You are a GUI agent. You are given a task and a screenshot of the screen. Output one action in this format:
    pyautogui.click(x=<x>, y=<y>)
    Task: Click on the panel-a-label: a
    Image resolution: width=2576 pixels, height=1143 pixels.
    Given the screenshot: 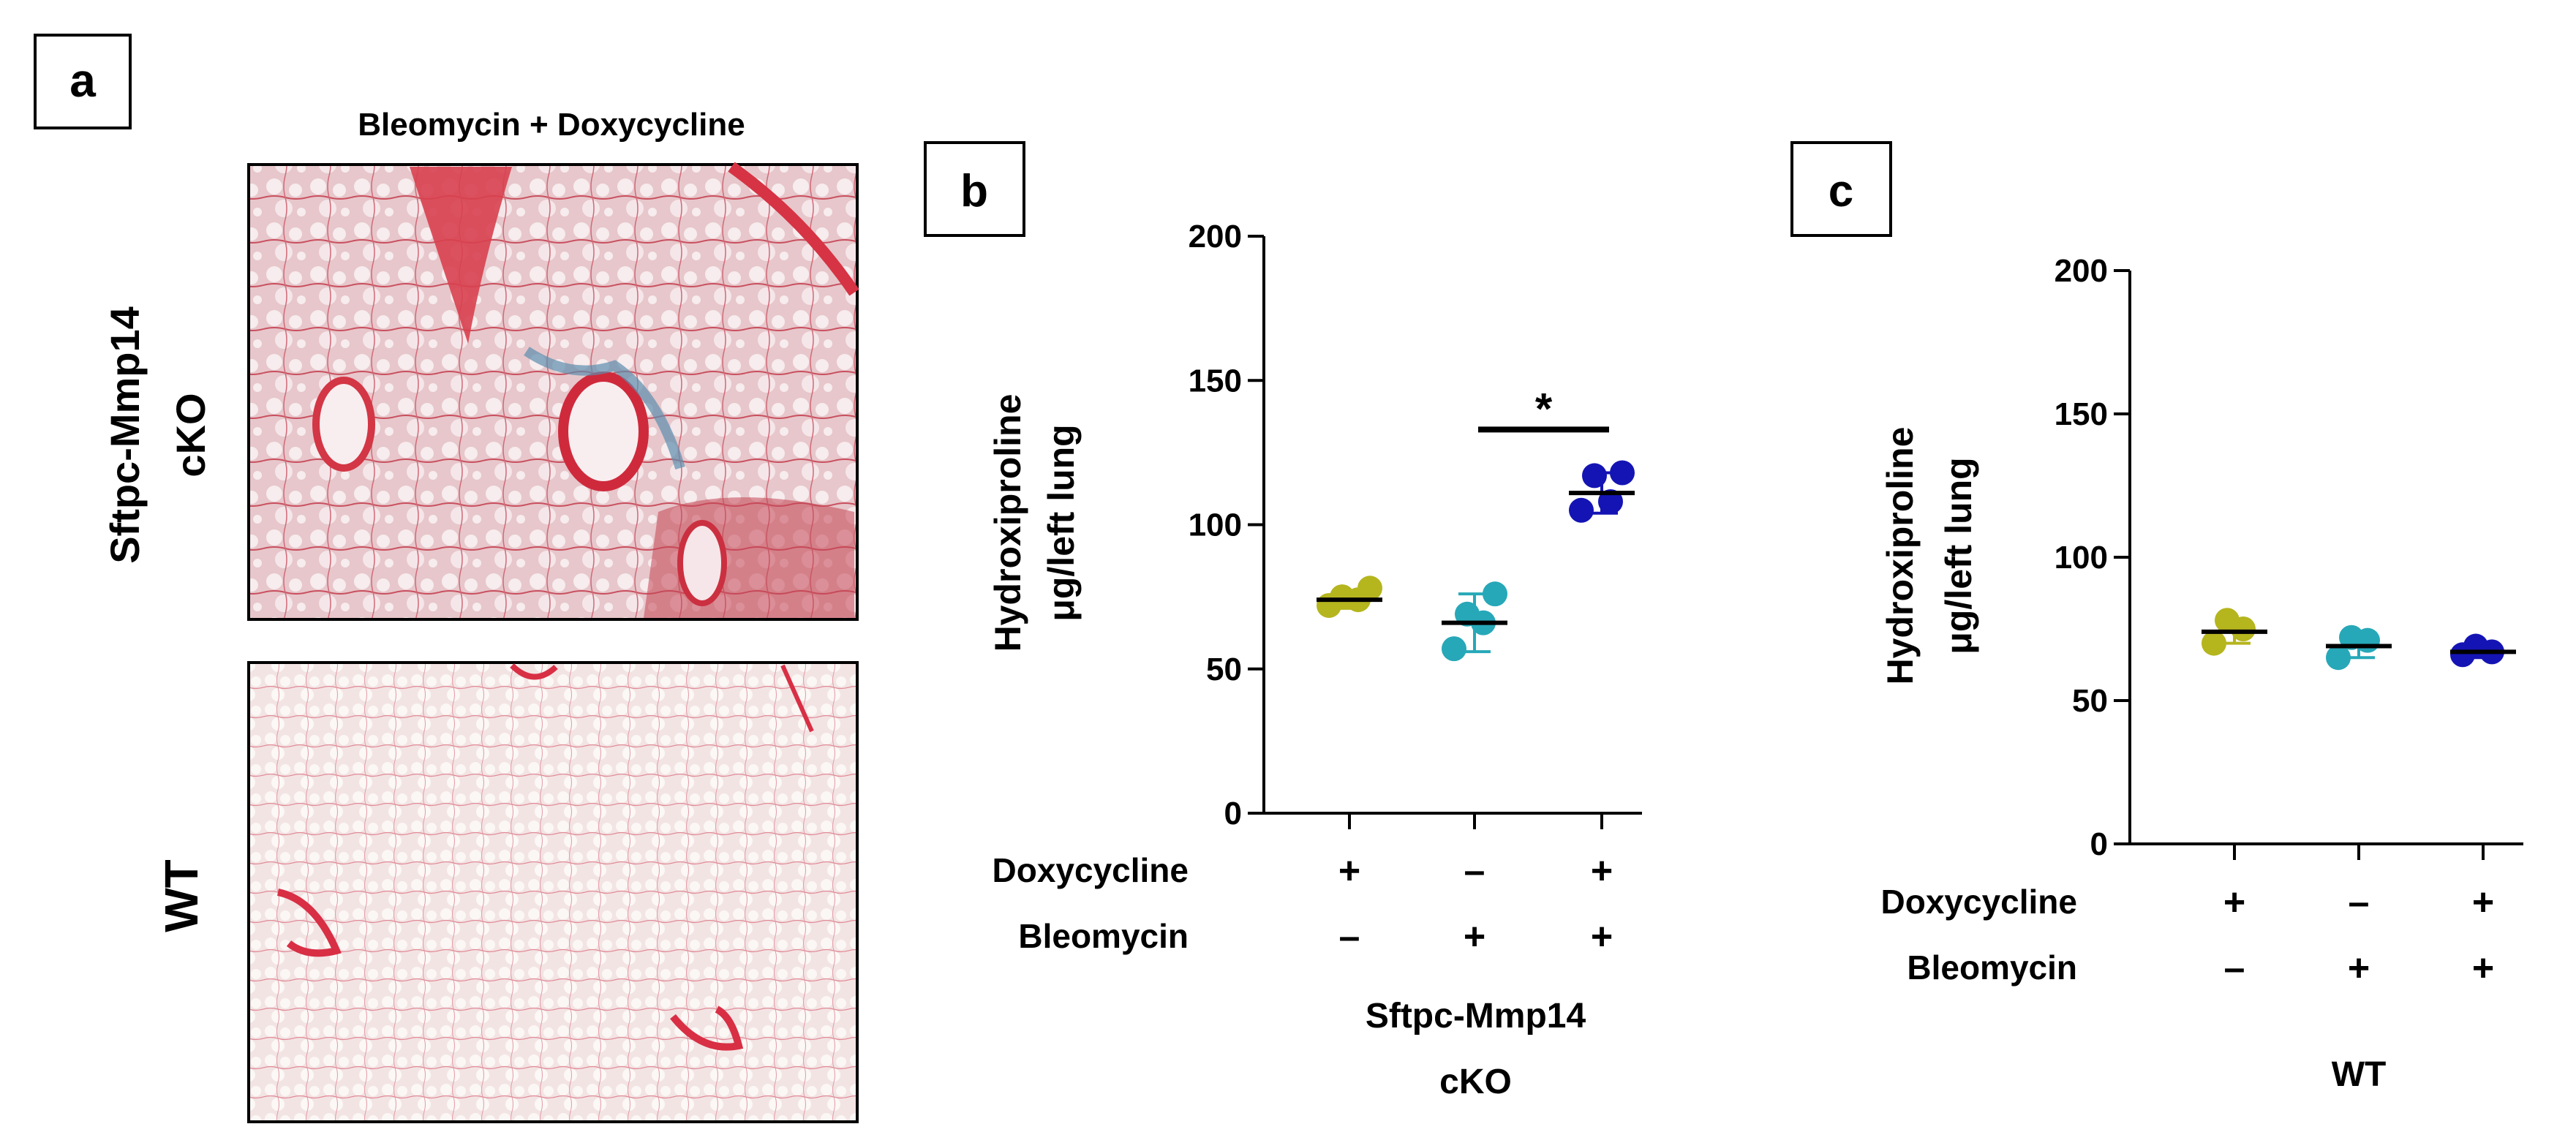 What is the action you would take?
    pyautogui.click(x=82, y=80)
    